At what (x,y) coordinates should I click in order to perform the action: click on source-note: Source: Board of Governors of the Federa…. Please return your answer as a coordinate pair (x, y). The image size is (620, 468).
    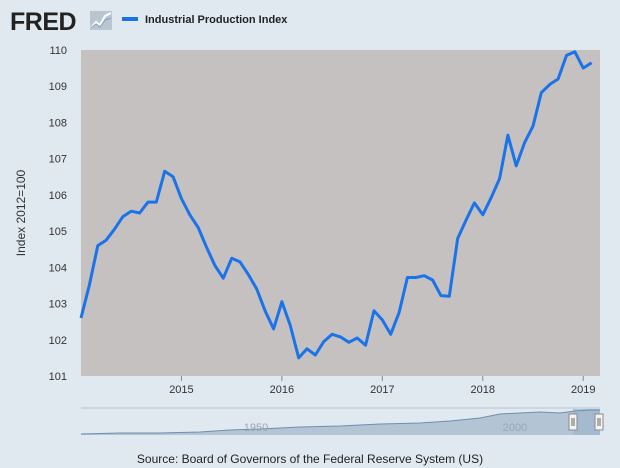
    Looking at the image, I should click on (310, 459).